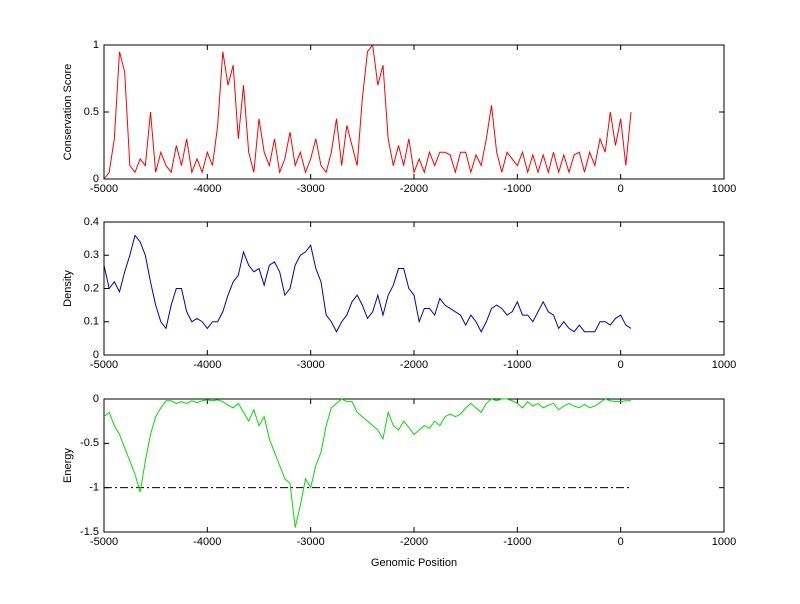 This screenshot has width=800, height=604. What do you see at coordinates (68, 465) in the screenshot?
I see `y-axis-label: Energy` at bounding box center [68, 465].